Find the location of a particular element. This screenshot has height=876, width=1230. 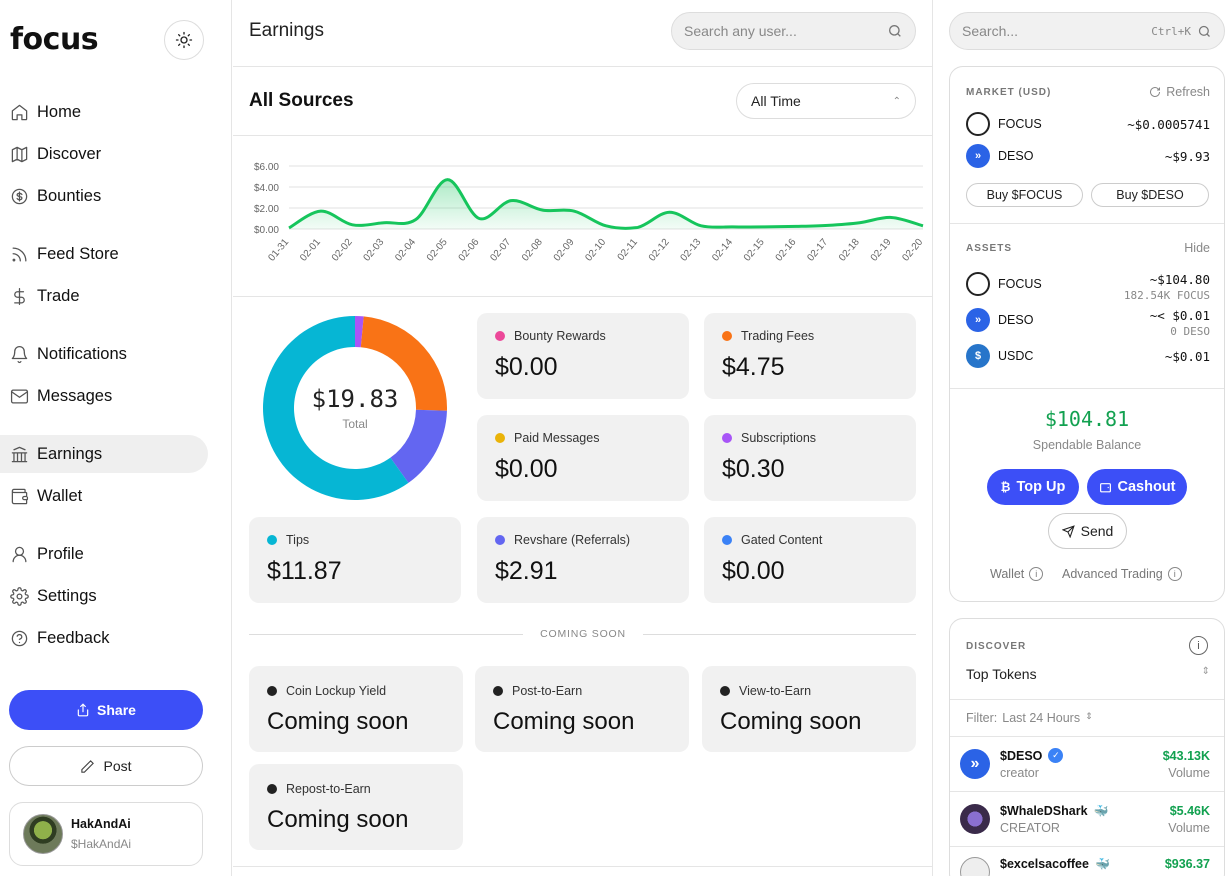

wallet-link: Wallet i is located at coordinates (1017, 574).